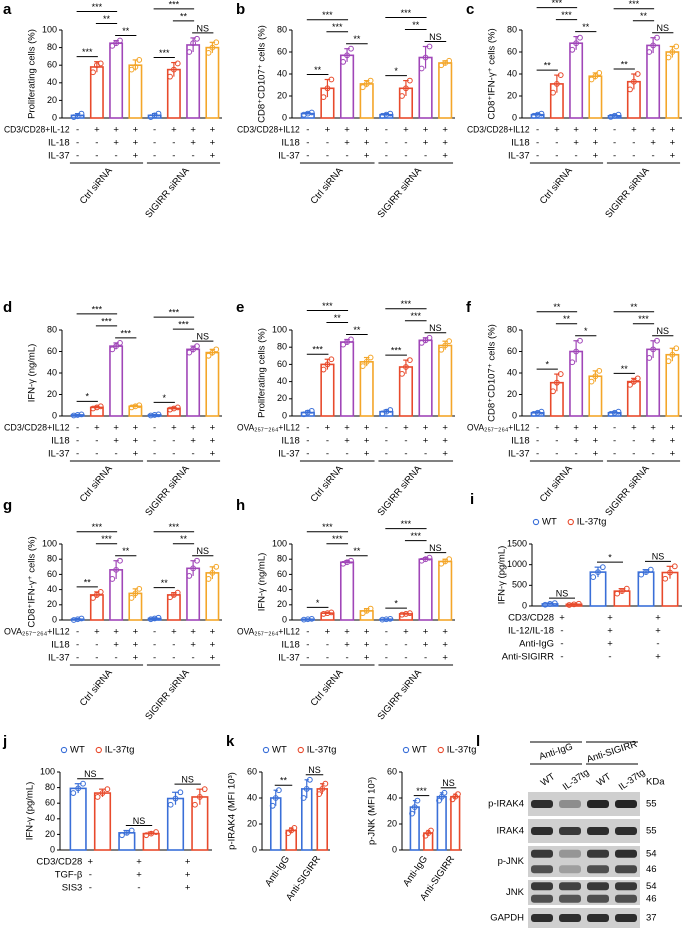 This screenshot has width=685, height=930. I want to click on y-tick-label: 1000, so click(517, 564).